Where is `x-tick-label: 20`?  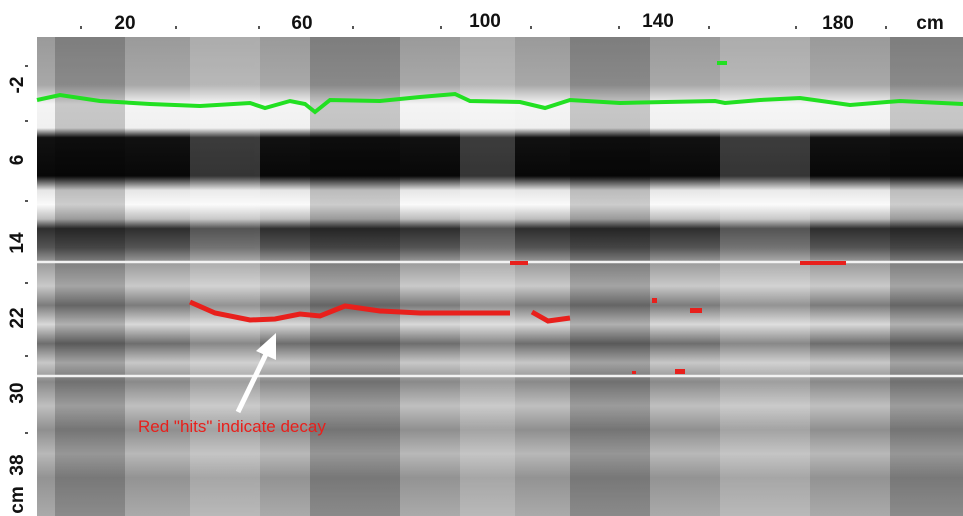 x-tick-label: 20 is located at coordinates (124, 23).